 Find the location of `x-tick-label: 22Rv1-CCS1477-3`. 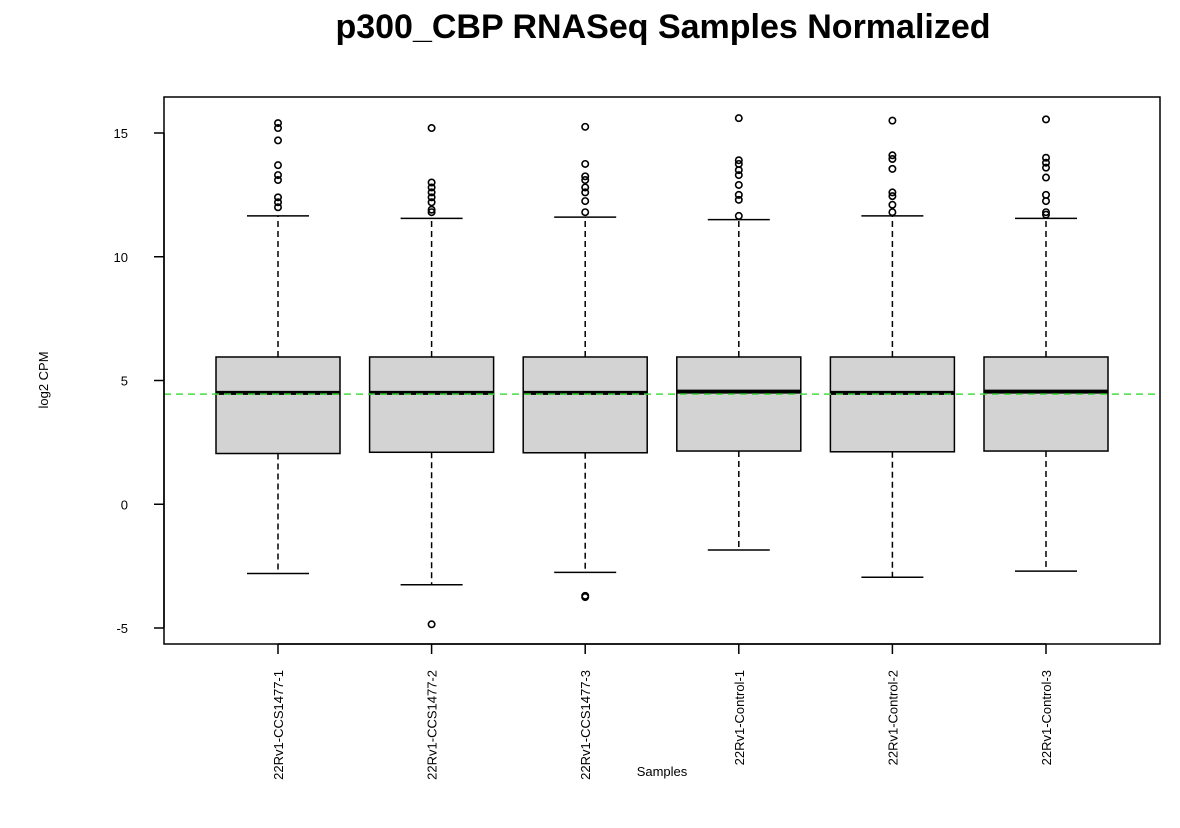

x-tick-label: 22Rv1-CCS1477-3 is located at coordinates (585, 725).